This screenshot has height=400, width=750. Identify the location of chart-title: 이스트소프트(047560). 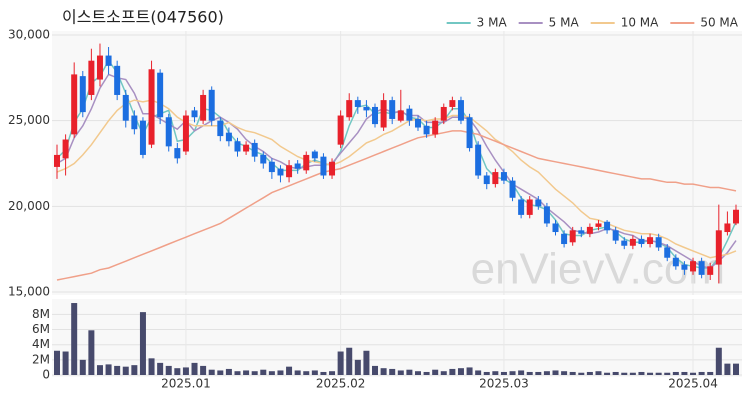
(143, 17).